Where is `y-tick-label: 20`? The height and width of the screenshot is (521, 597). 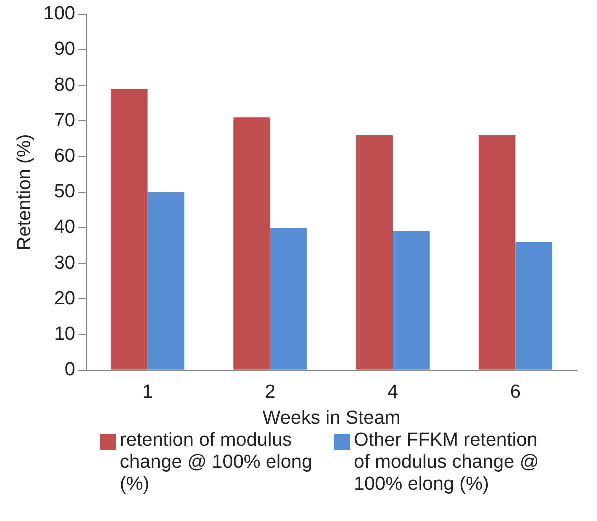
y-tick-label: 20 is located at coordinates (65, 299).